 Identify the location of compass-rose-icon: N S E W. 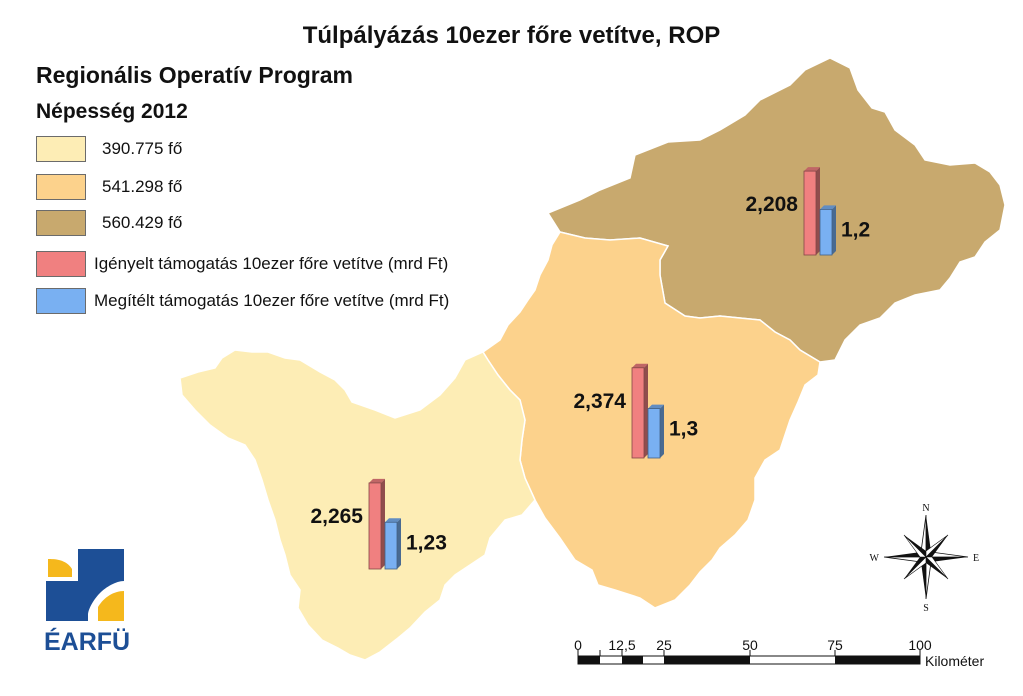
(925, 558).